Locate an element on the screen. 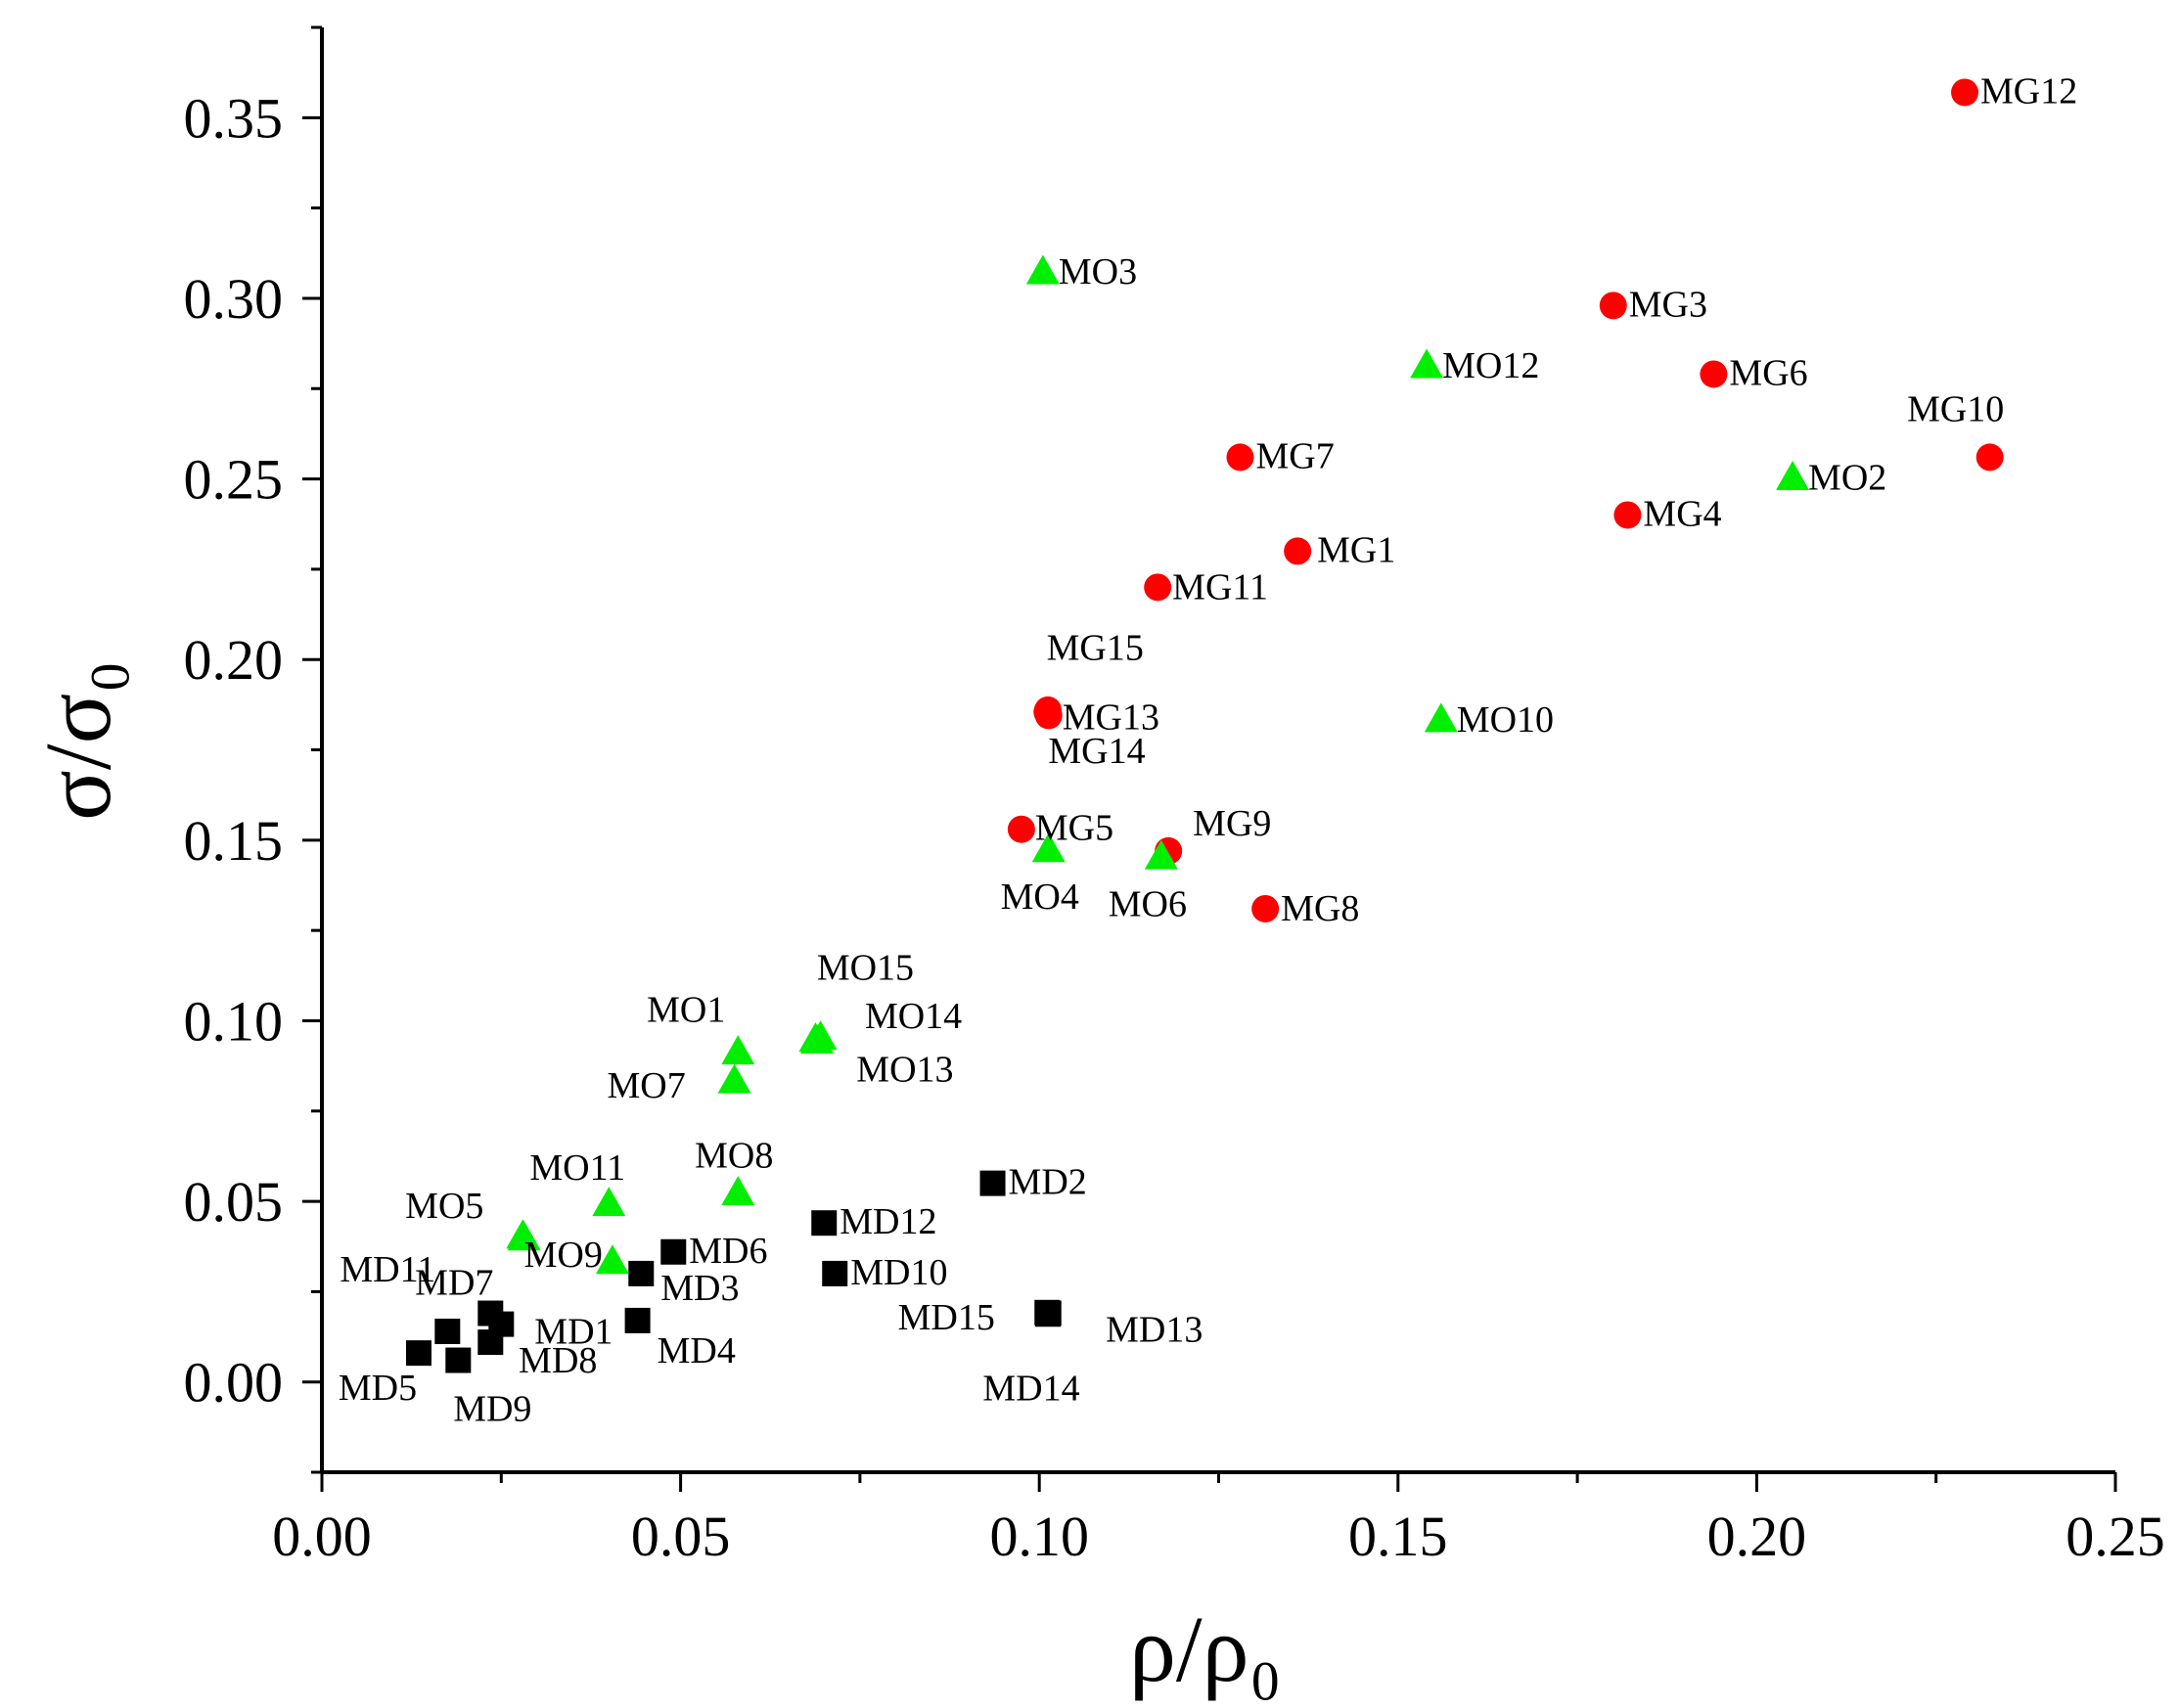  point-mg12 is located at coordinates (1965, 92).